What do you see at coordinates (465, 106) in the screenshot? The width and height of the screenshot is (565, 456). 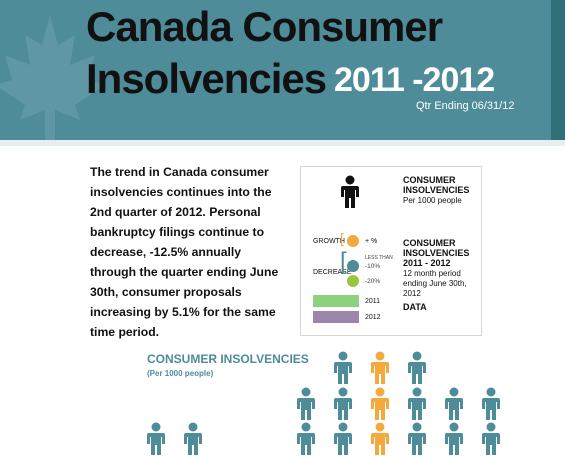 I see `page-subtitle: Qtr Ending 06/31/12` at bounding box center [465, 106].